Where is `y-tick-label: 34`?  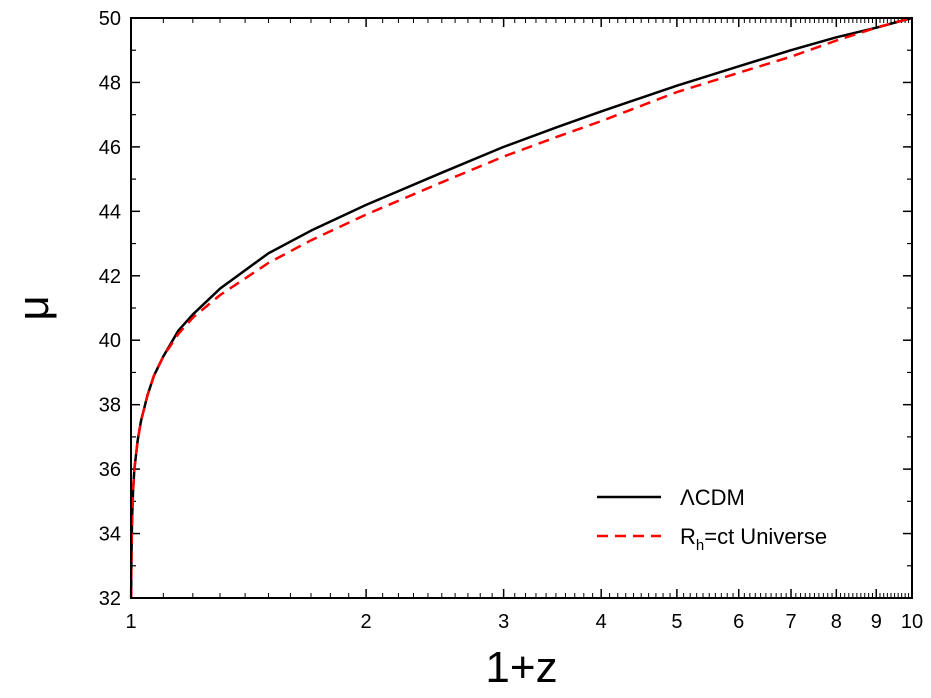
y-tick-label: 34 is located at coordinates (110, 535).